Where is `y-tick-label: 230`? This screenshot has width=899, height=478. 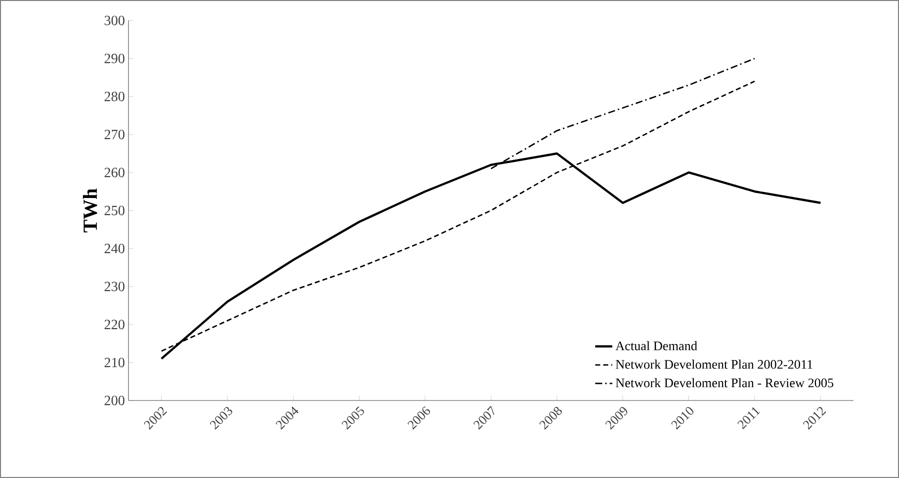
y-tick-label: 230 is located at coordinates (114, 287).